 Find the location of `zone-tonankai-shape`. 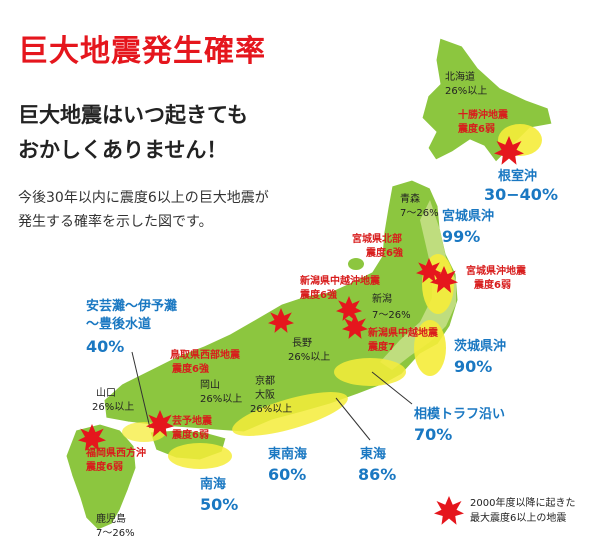

zone-tonankai-shape is located at coordinates (290, 414).